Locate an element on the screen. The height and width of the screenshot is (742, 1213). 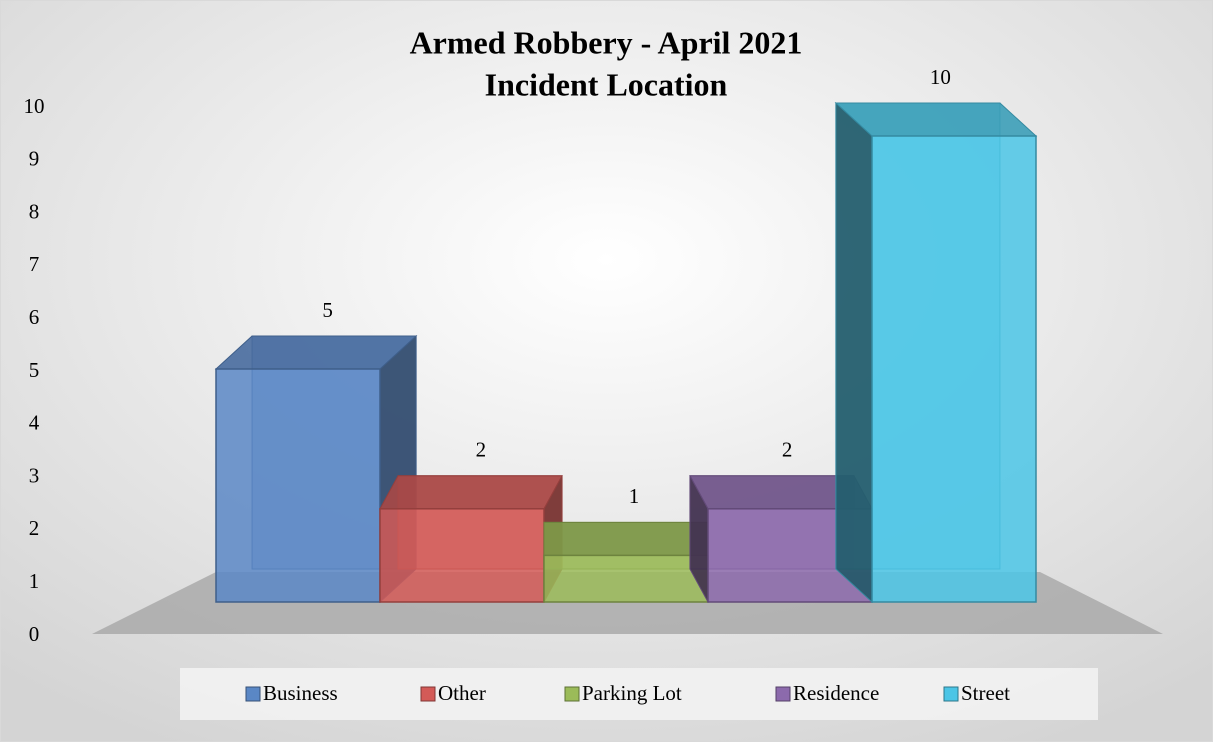
y-tick-label: 10 is located at coordinates (34, 106).